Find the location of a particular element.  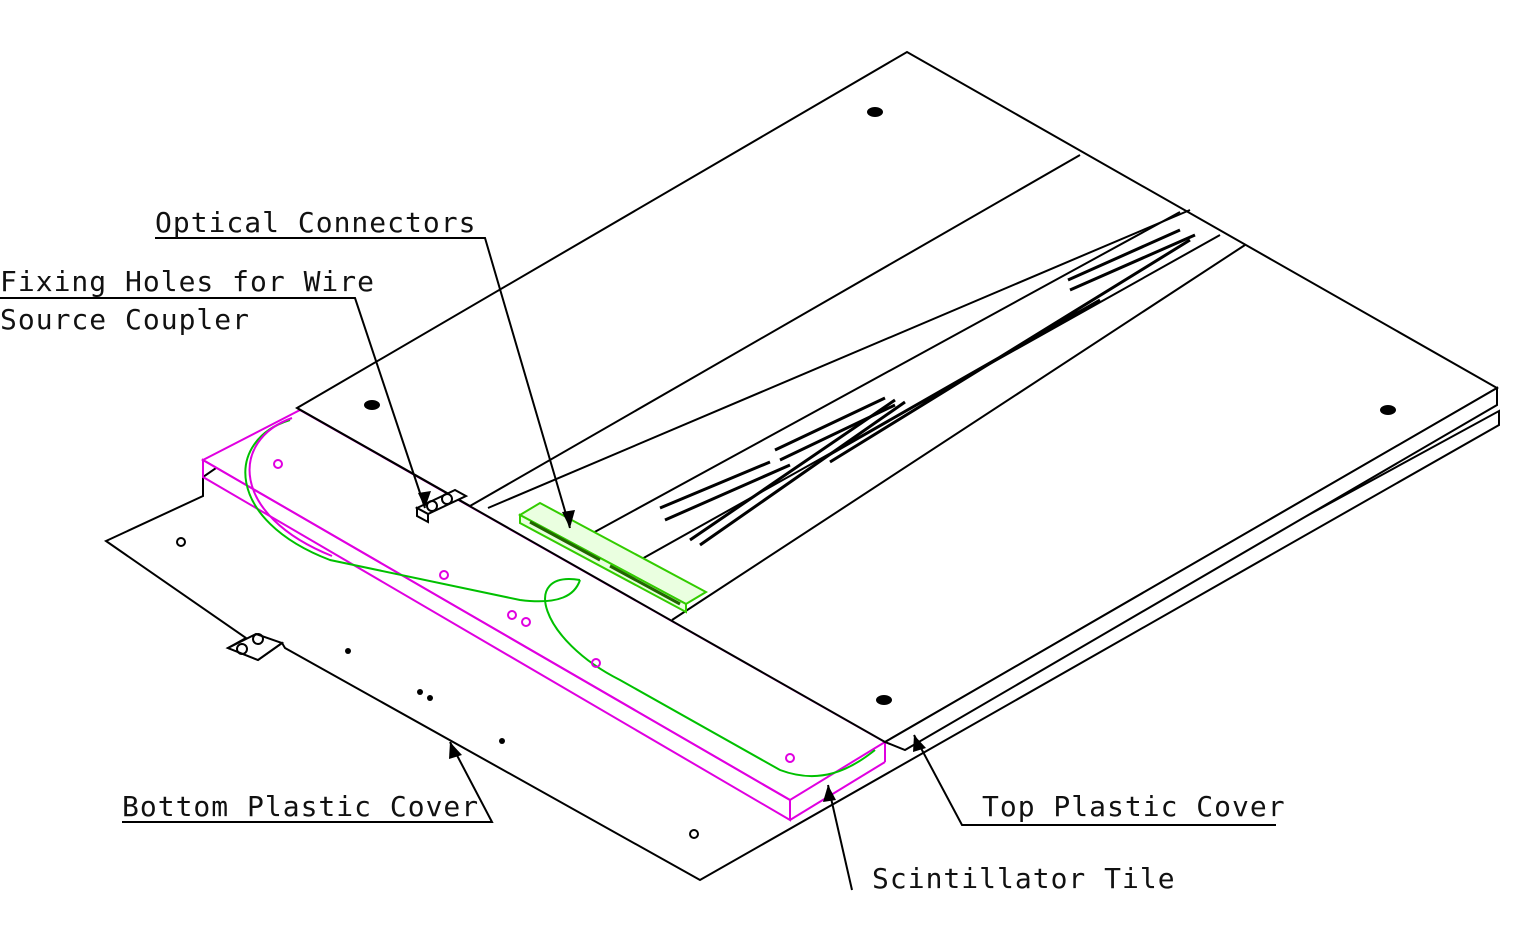

leader-bottom is located at coordinates (308, 782).